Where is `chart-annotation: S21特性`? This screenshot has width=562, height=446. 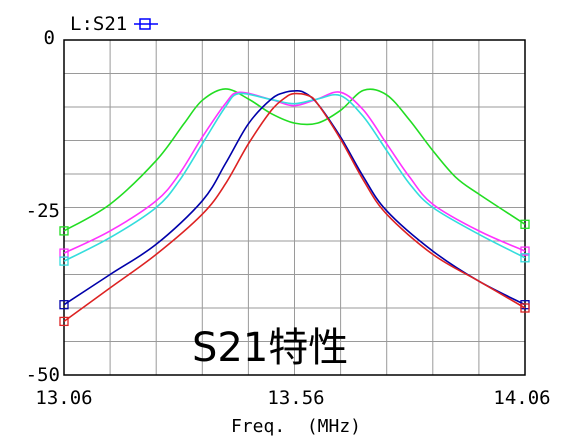
chart-annotation: S21特性 is located at coordinates (270, 348).